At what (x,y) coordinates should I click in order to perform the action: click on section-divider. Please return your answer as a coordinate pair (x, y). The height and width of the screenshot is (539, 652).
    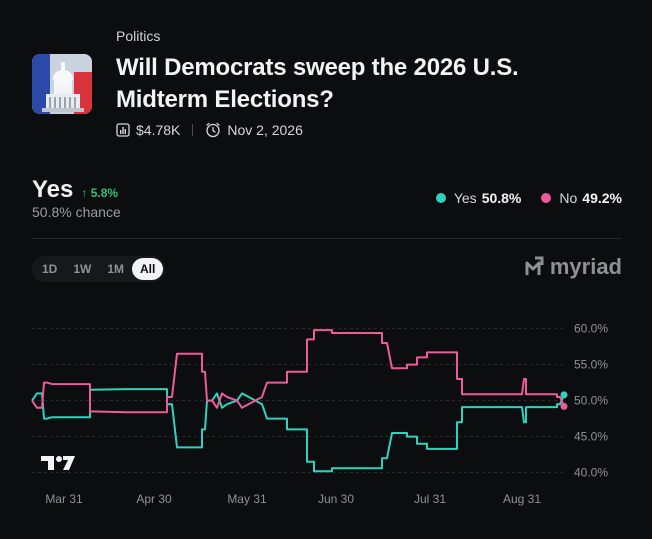
    Looking at the image, I should click on (327, 238).